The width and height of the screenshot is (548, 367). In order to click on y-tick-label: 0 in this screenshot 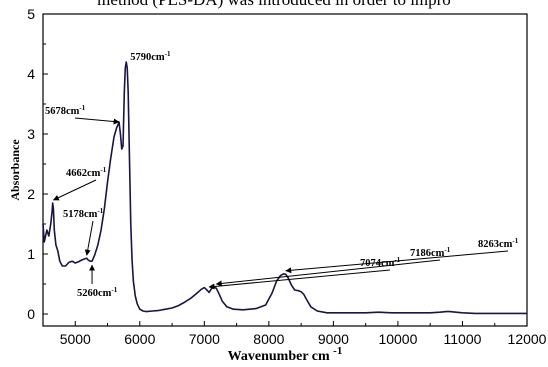, I will do `click(31, 314)`.